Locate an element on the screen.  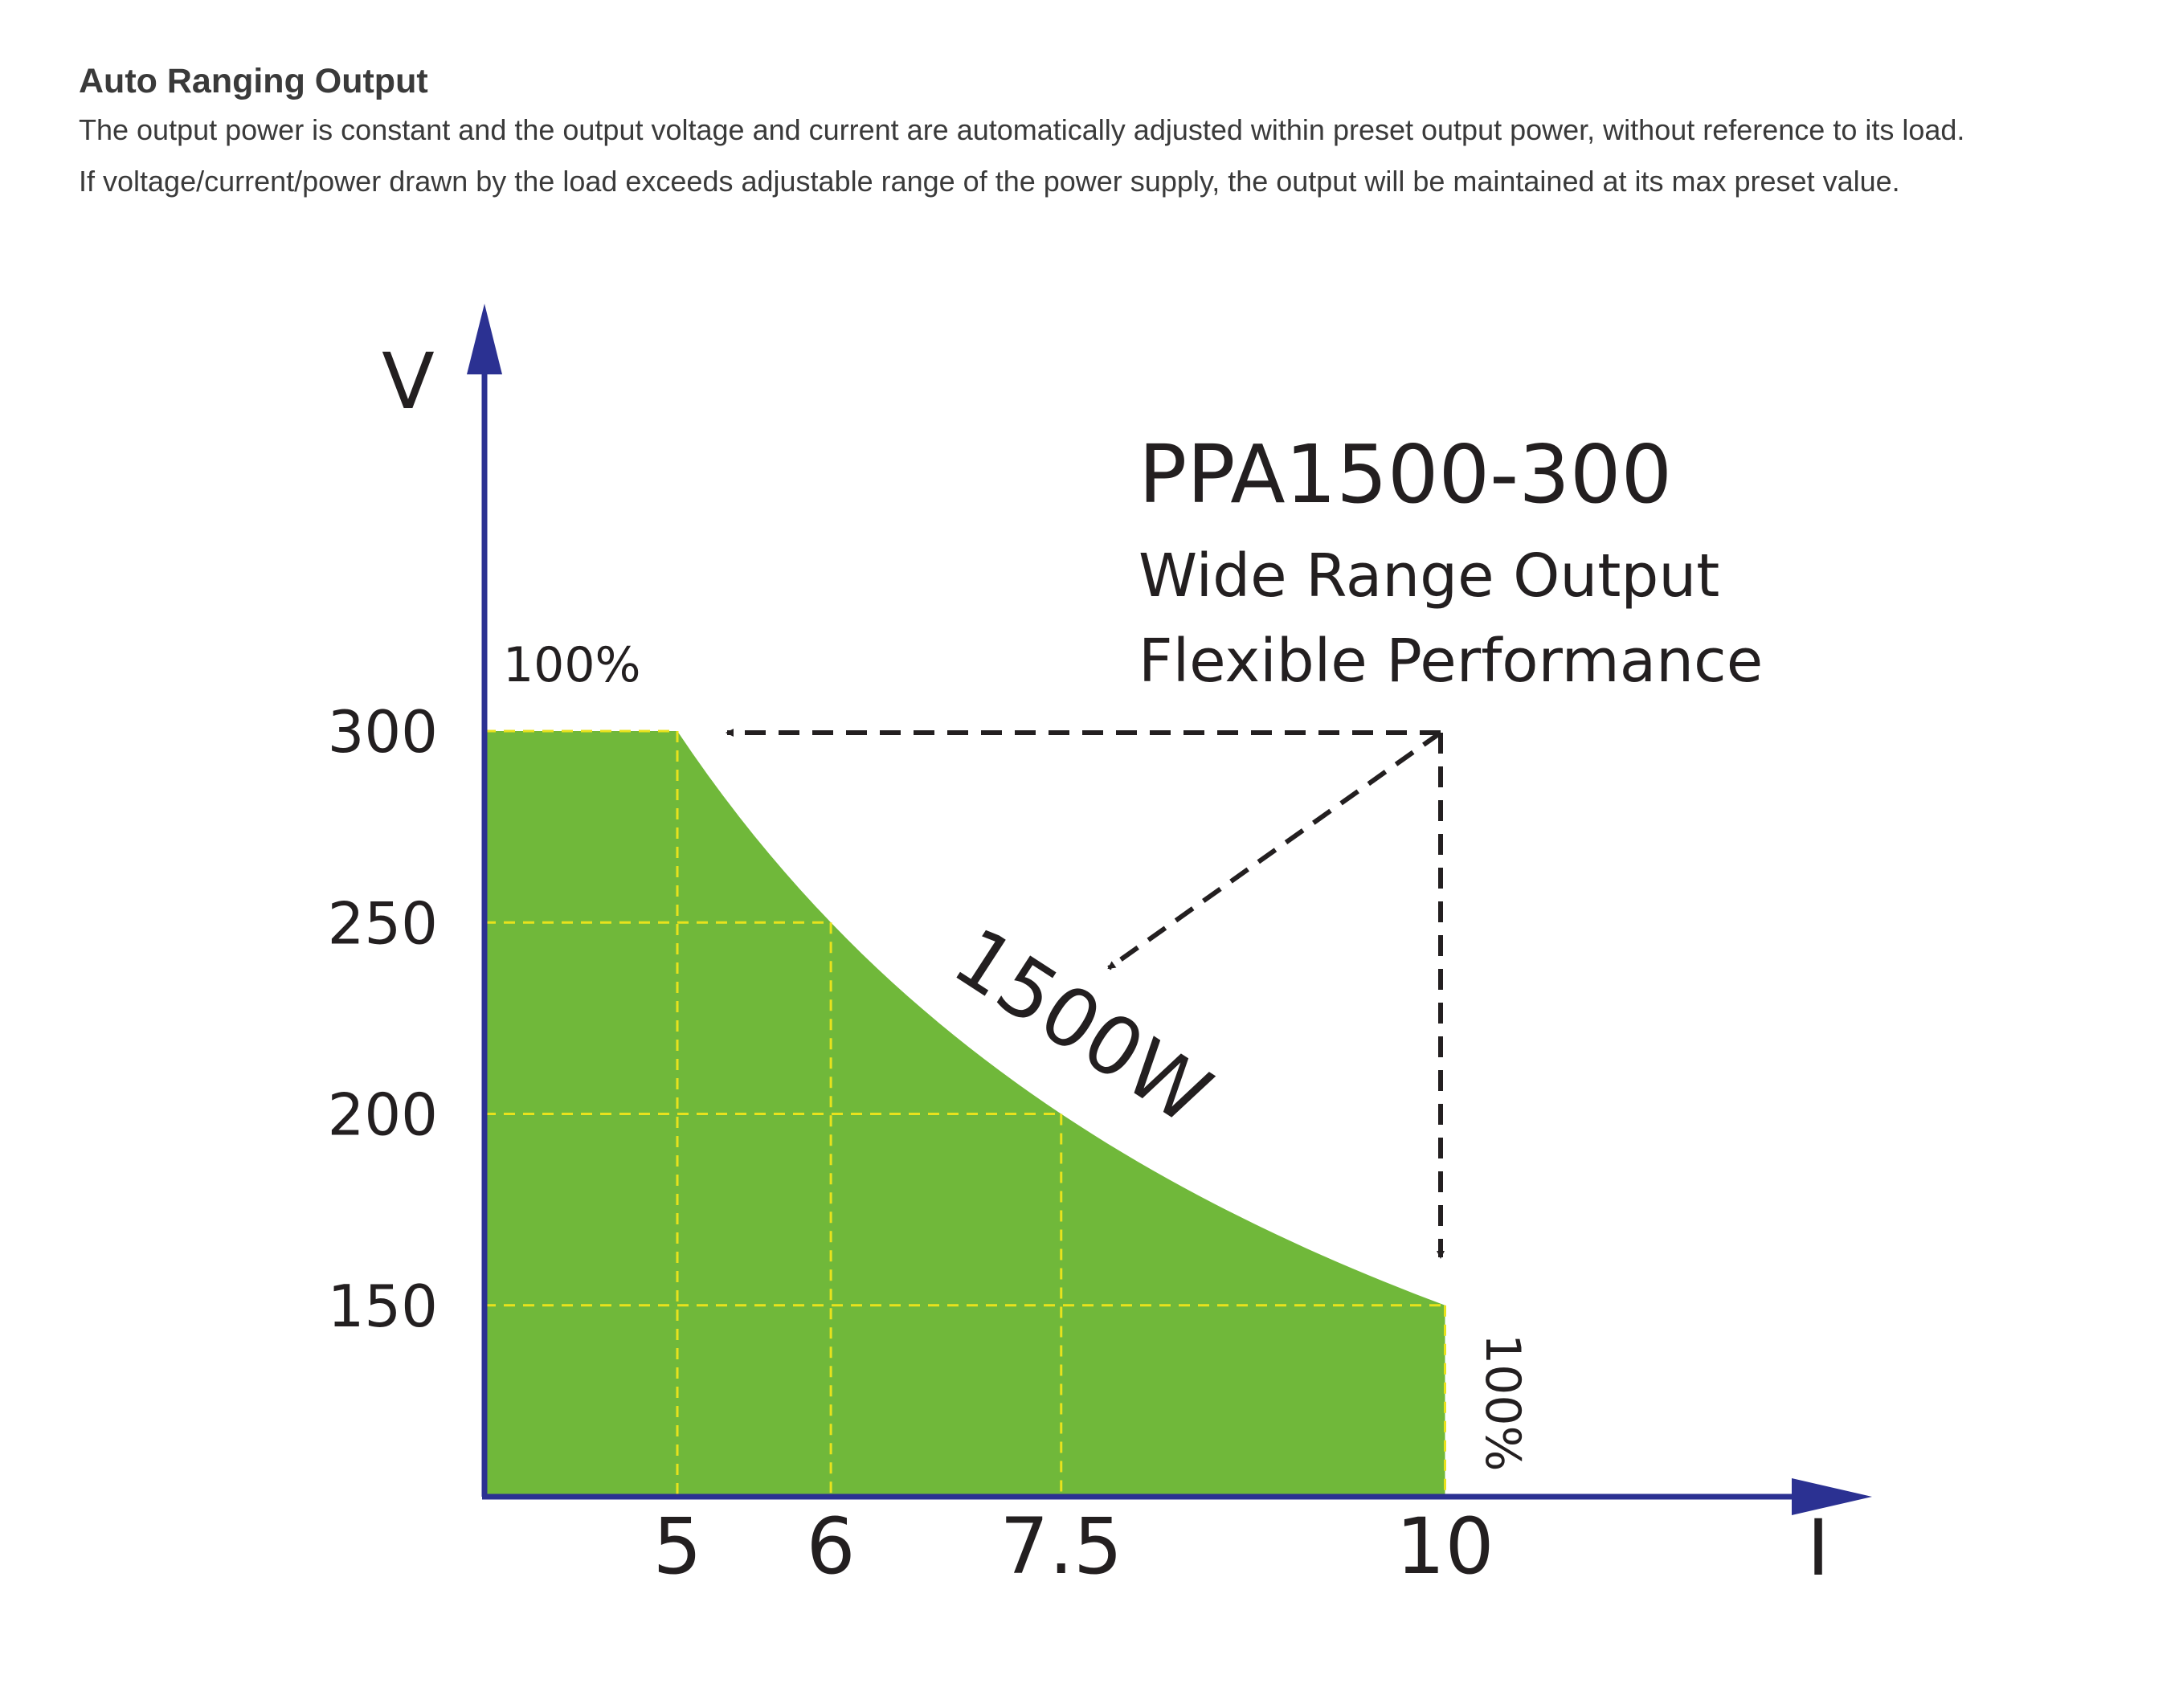
x-tick-labels: 5 6 7.5 10 is located at coordinates (1073, 1547).